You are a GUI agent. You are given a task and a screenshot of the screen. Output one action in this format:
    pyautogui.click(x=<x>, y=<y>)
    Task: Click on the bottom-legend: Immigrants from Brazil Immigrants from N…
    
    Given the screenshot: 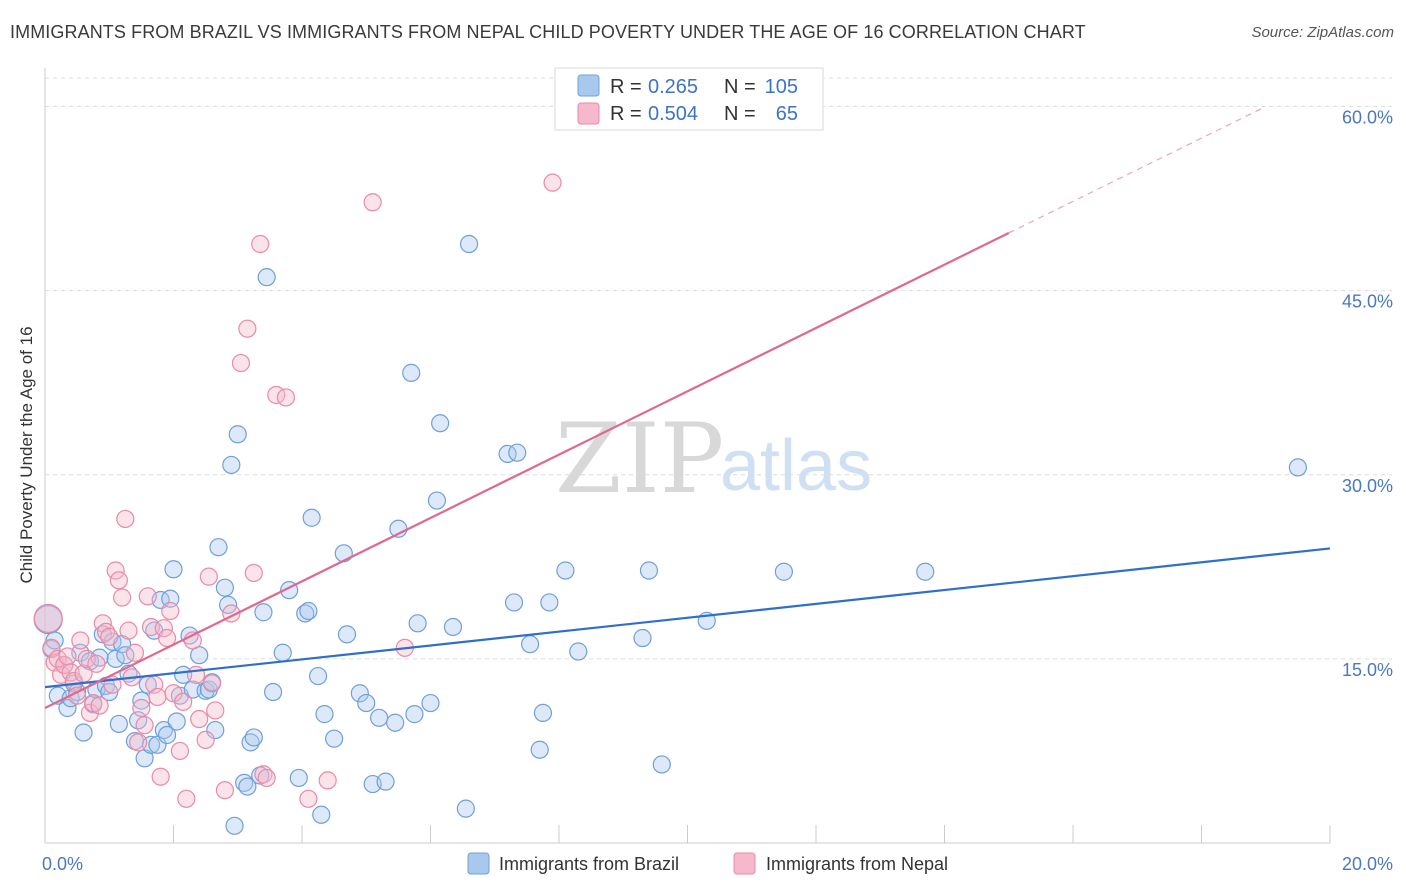 What is the action you would take?
    pyautogui.click(x=707, y=863)
    